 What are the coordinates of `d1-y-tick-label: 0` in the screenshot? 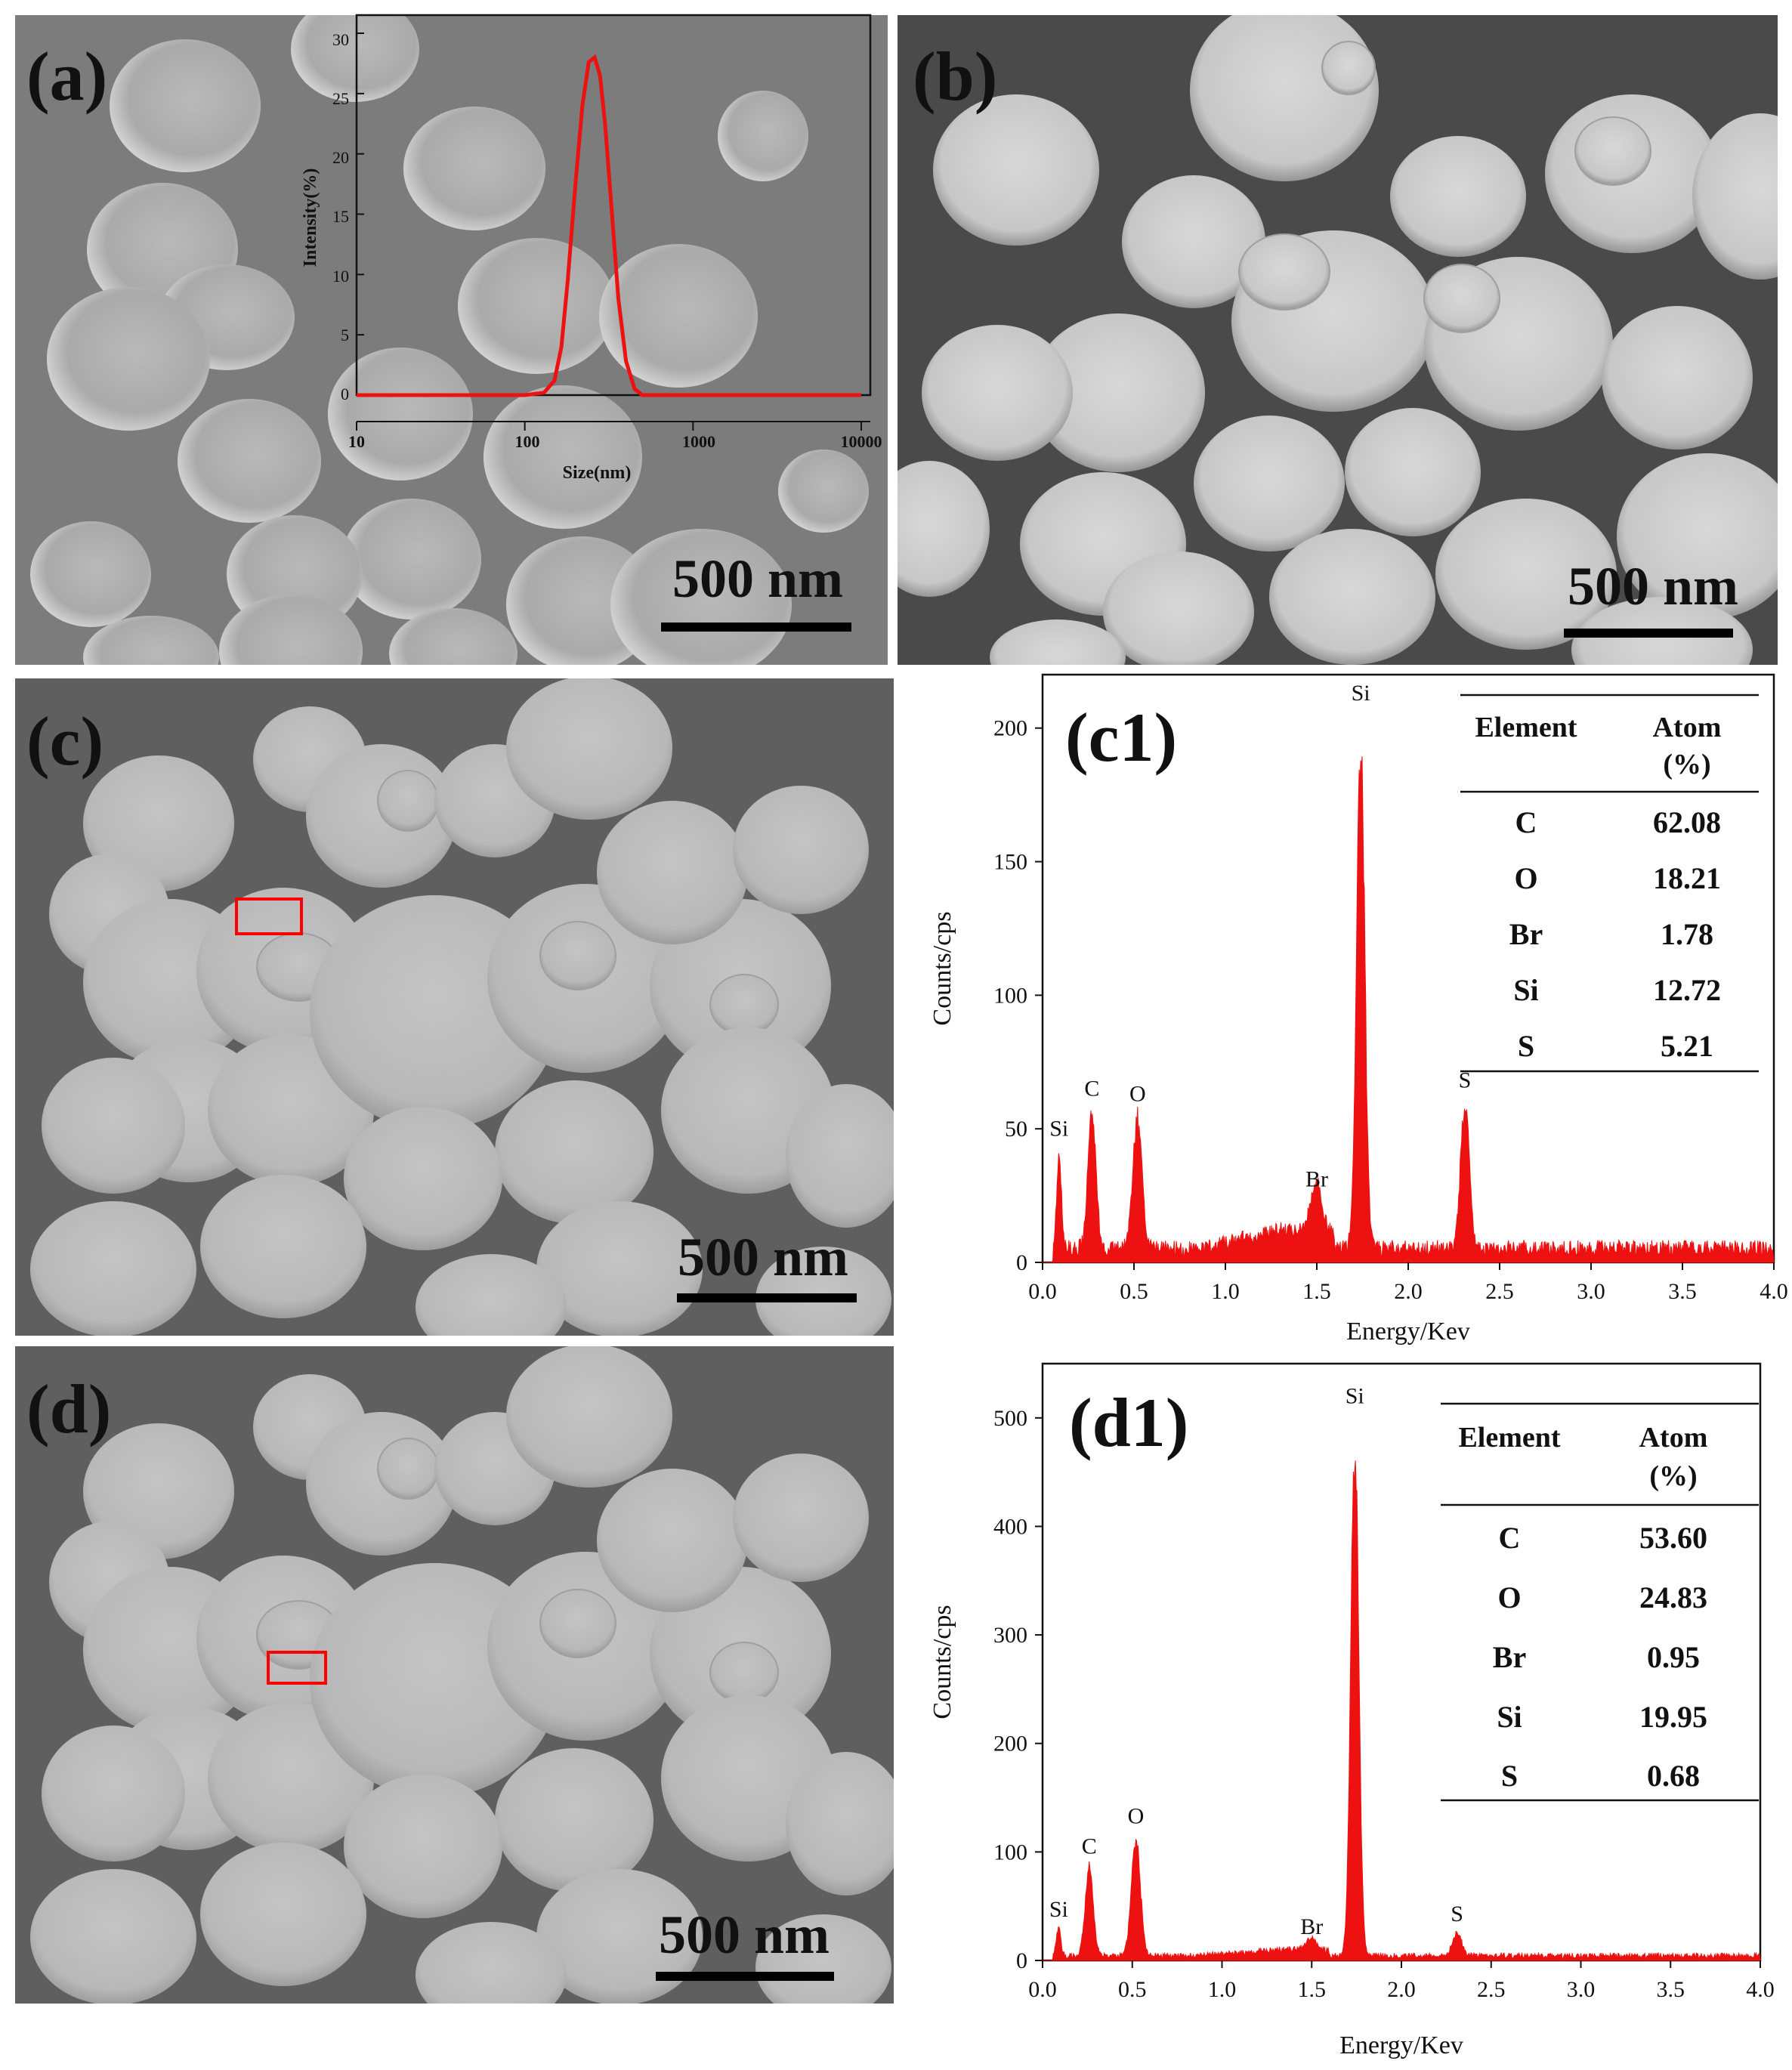 It's located at (1021, 1961).